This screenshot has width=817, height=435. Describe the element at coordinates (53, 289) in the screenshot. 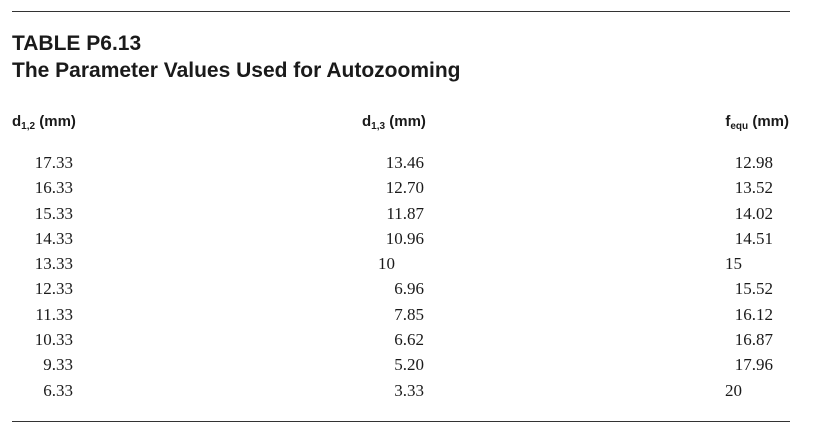

I see `table-cell: 12.33` at that location.